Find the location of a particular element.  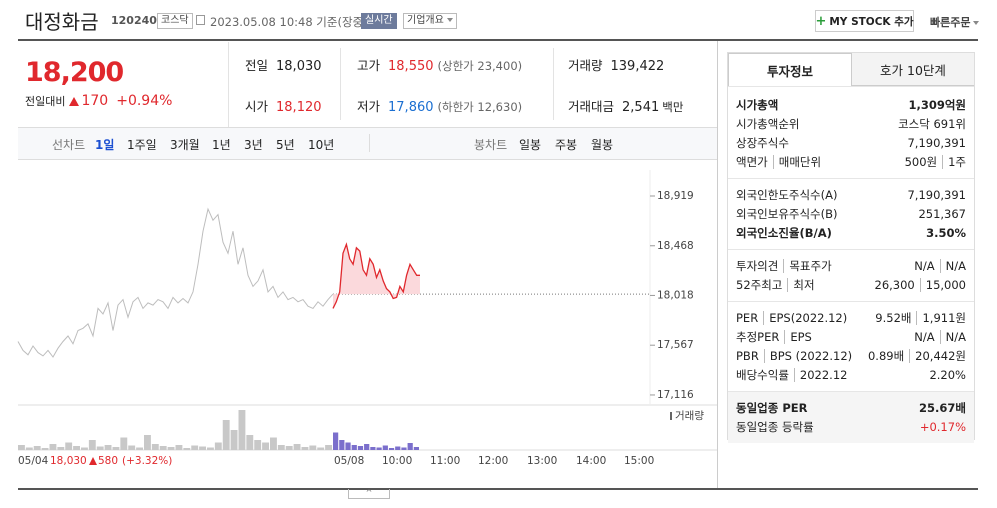

label-part: 시가총액 is located at coordinates (757, 104).